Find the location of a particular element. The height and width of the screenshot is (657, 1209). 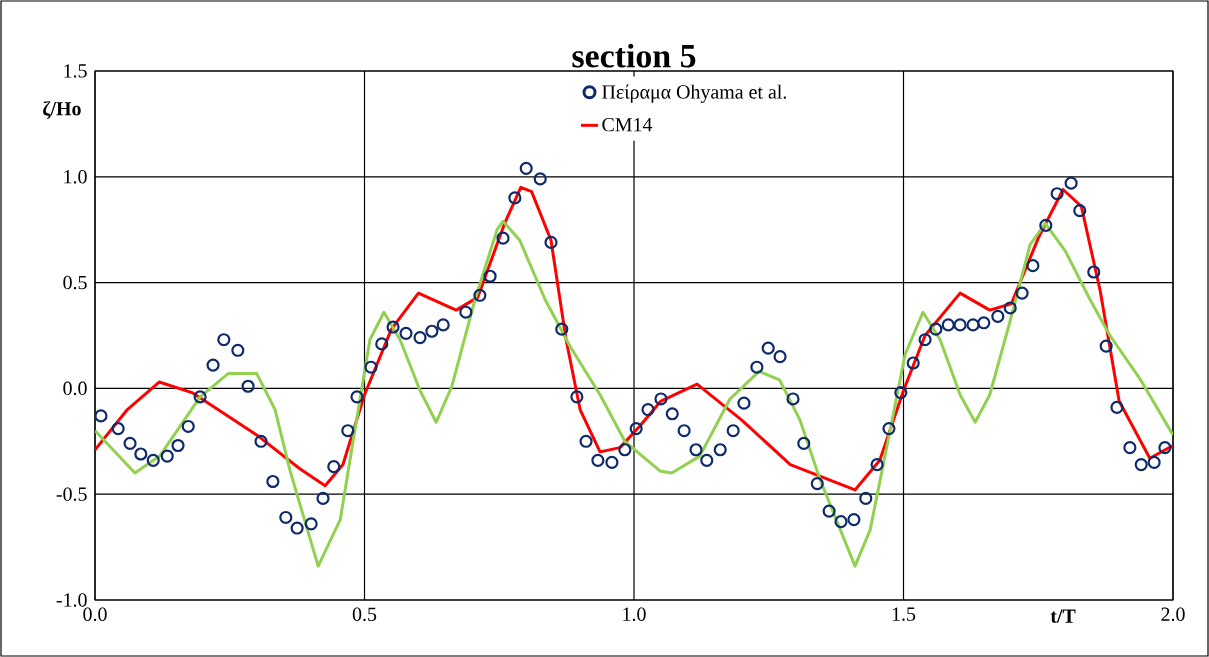

y-tick-label: -1.0 is located at coordinates (71, 600).